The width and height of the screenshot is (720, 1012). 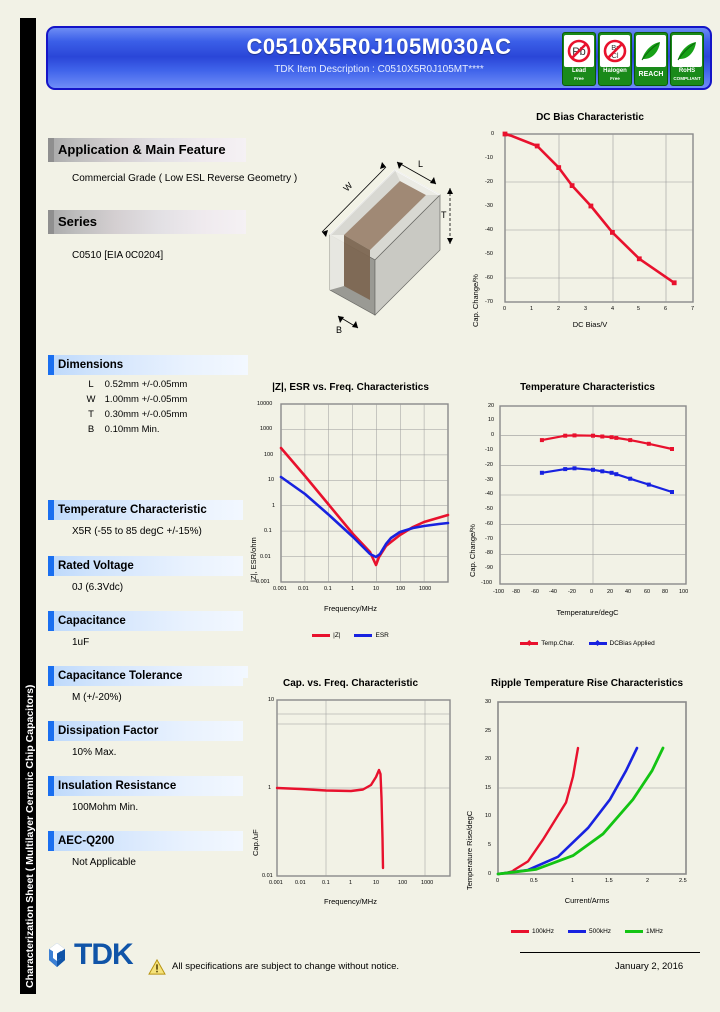 I want to click on xtick: 2, so click(x=559, y=309).